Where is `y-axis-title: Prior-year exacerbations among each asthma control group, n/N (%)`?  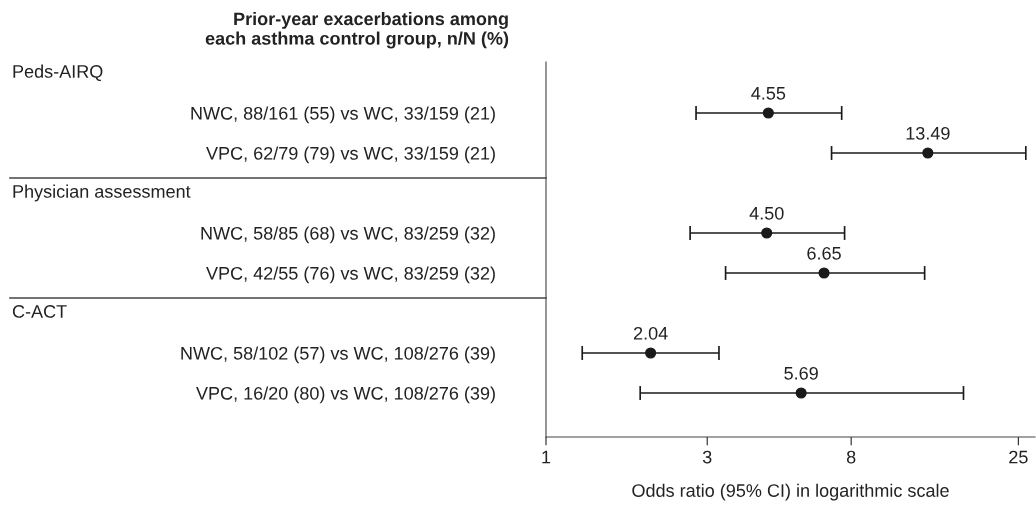
y-axis-title: Prior-year exacerbations among each asthma control group, n/N (%) is located at coordinates (357, 30).